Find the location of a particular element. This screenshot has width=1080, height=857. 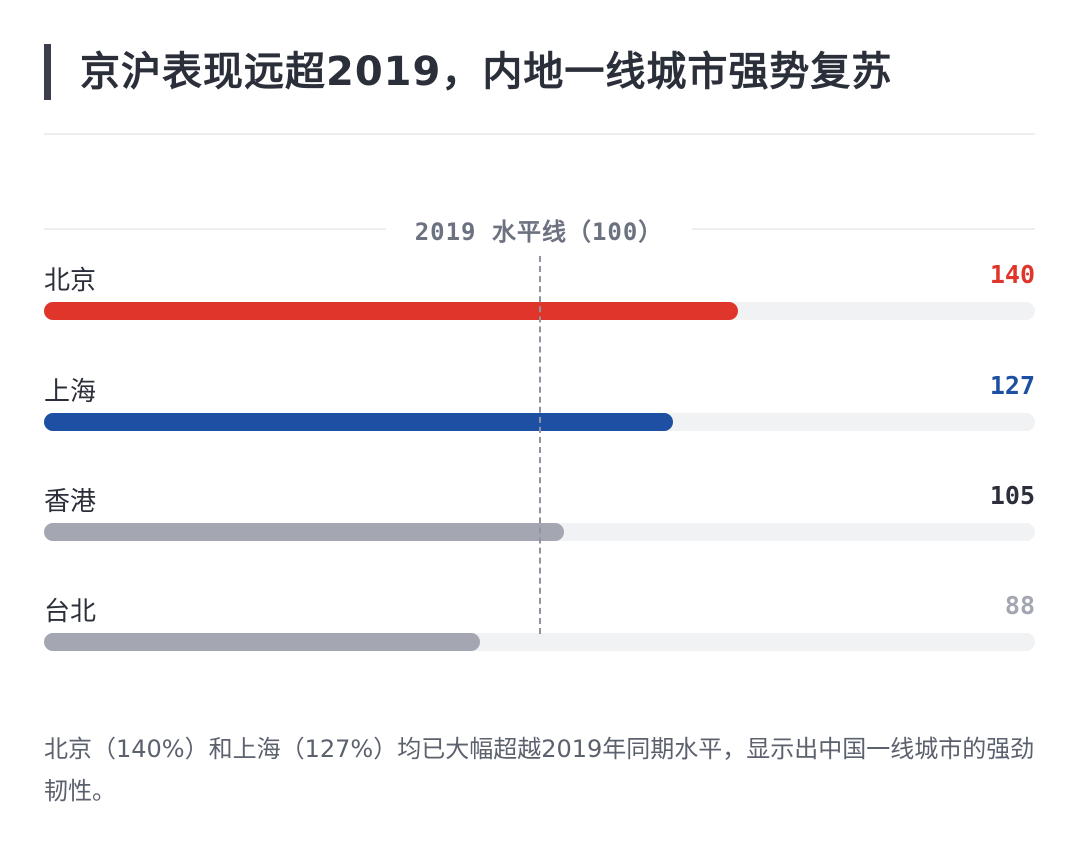

reference-rule-right is located at coordinates (863, 229).